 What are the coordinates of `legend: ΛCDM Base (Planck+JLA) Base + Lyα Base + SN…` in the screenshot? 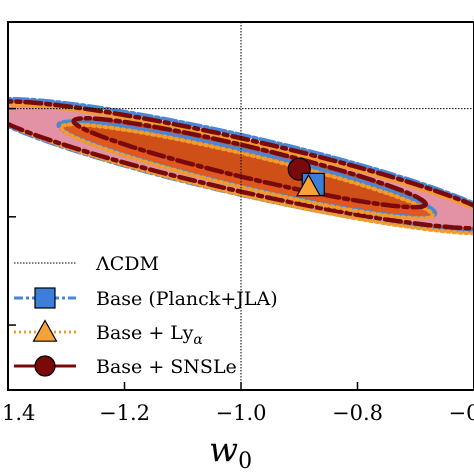 It's located at (146, 315).